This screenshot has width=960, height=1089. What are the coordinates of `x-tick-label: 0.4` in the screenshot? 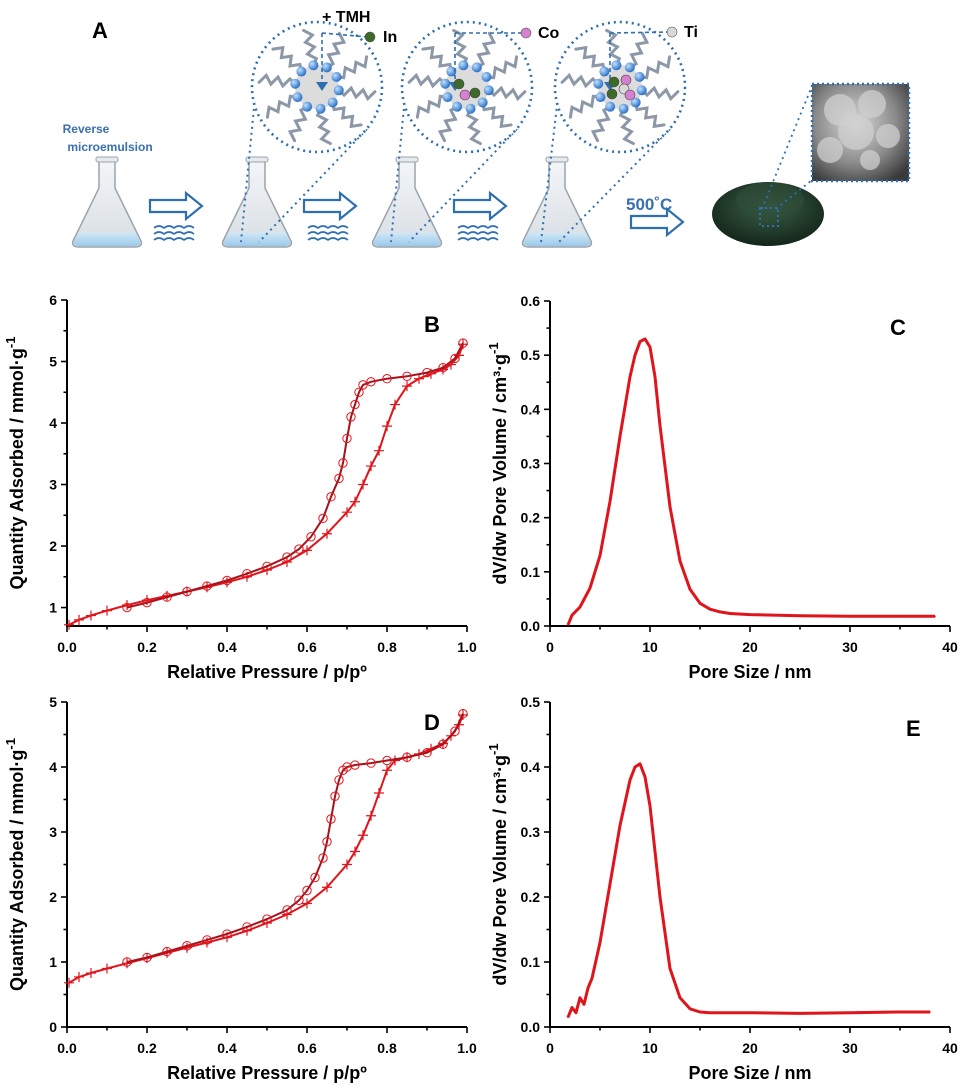 It's located at (227, 1048).